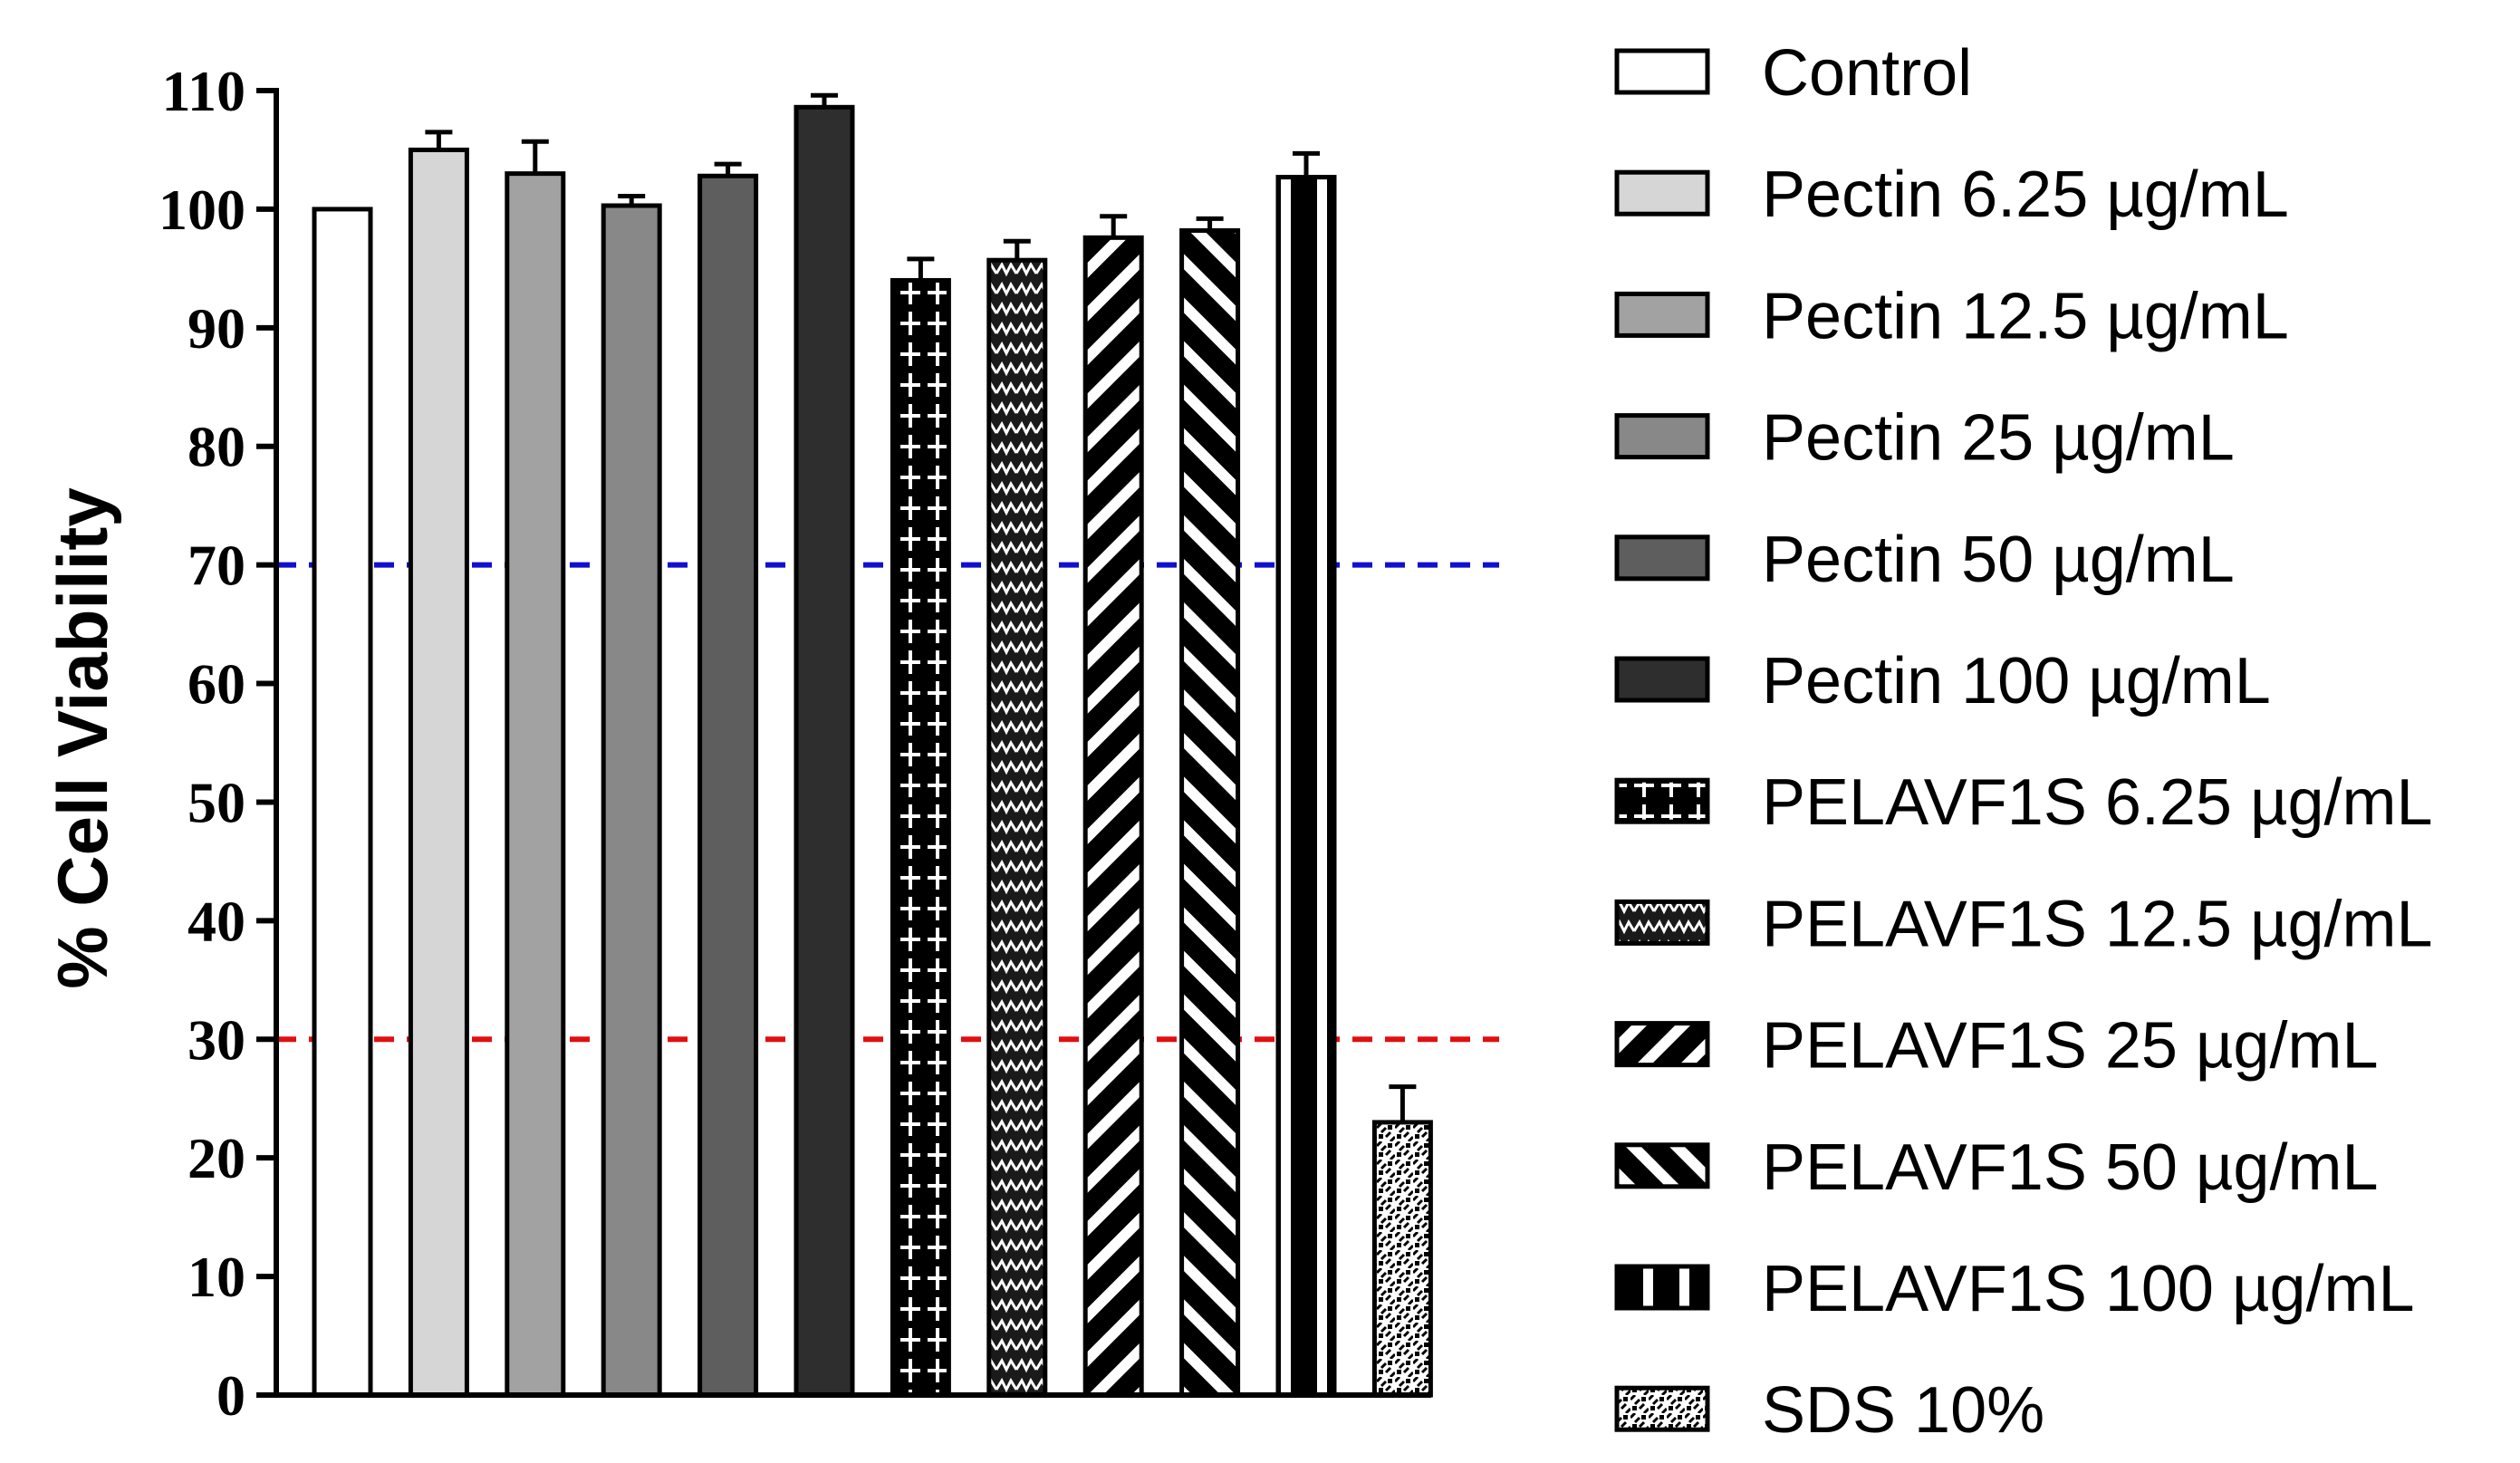 The image size is (2520, 1463). I want to click on legend-item-11: PELAVF1S 100 µg/mL, so click(2015, 1289).